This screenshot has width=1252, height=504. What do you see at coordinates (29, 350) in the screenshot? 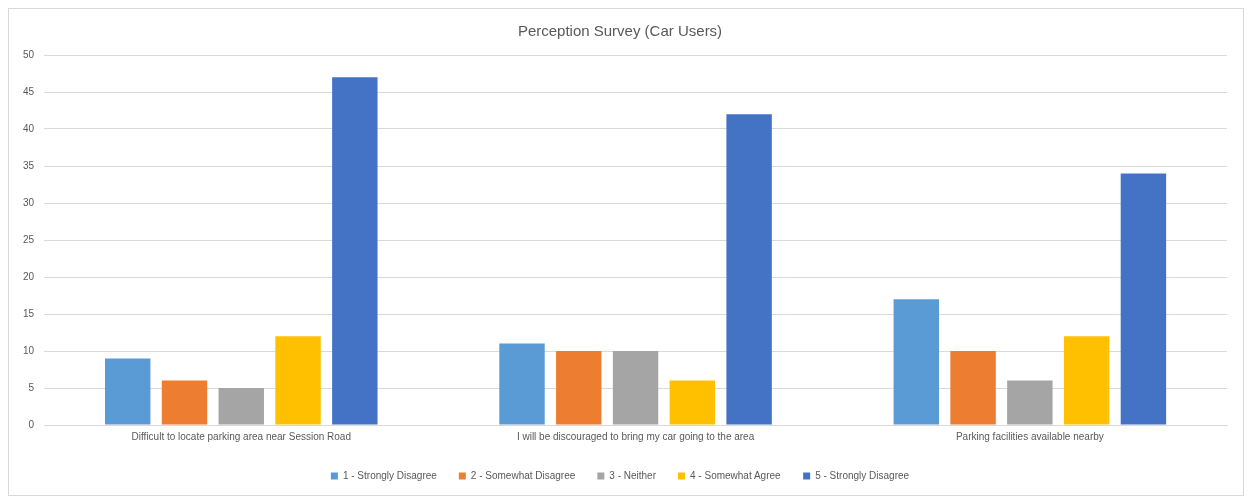
I see `y-tick-label: 10` at bounding box center [29, 350].